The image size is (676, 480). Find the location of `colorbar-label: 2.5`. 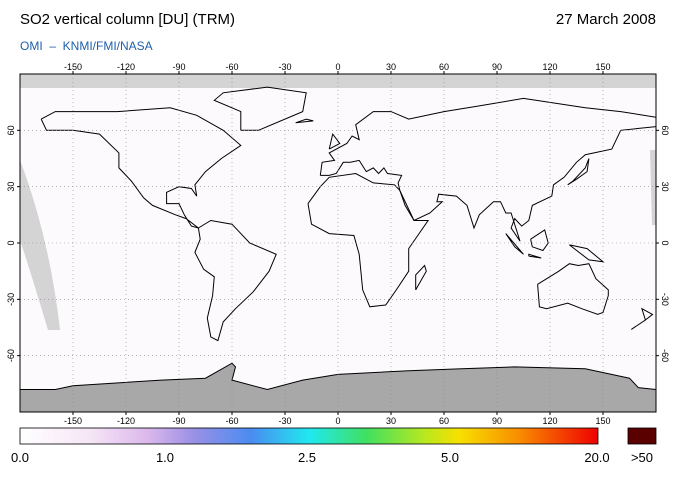

colorbar-label: 2.5 is located at coordinates (307, 457).